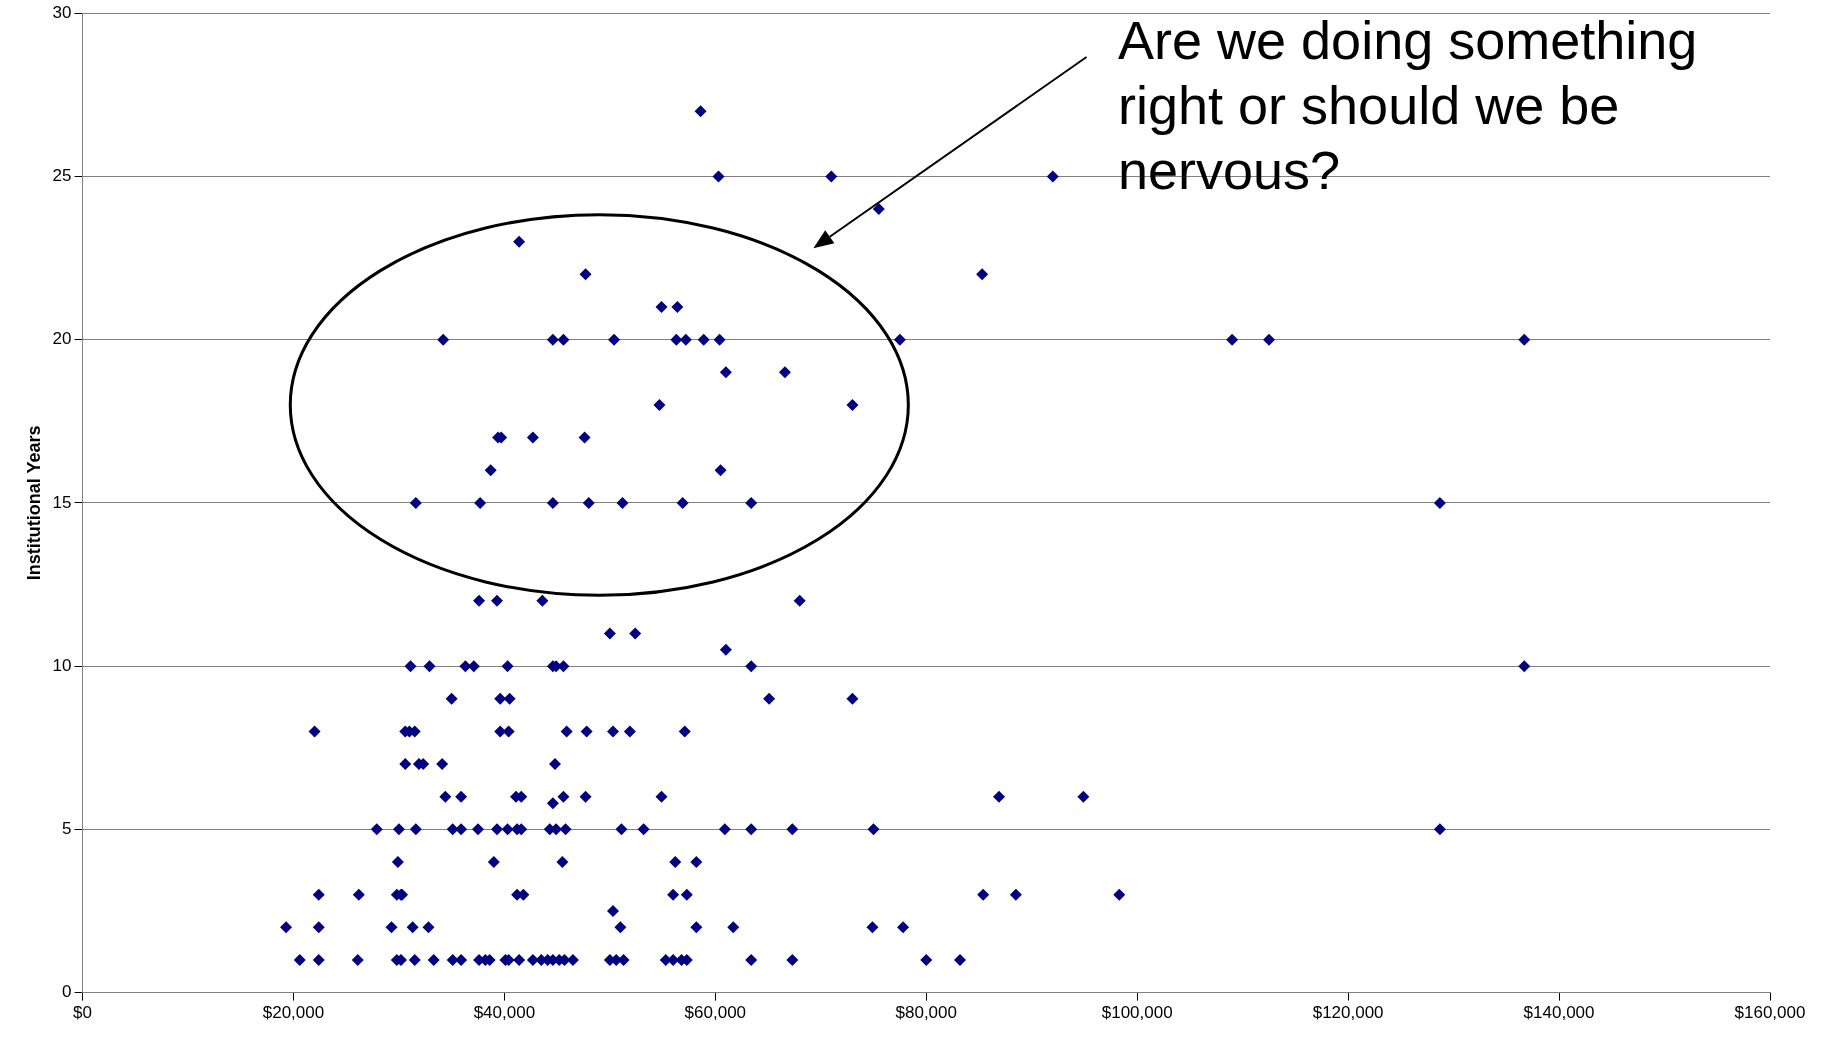  What do you see at coordinates (504, 1013) in the screenshot?
I see `x-tick-label: $40,000` at bounding box center [504, 1013].